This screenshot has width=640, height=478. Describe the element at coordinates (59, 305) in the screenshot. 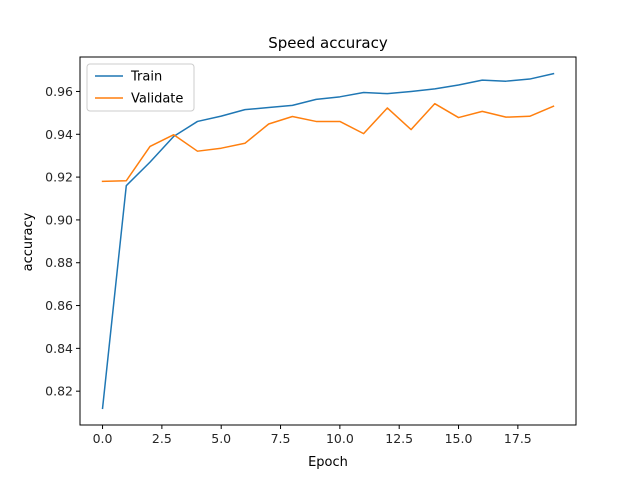

I see `y-tick-label: 0.86` at that location.